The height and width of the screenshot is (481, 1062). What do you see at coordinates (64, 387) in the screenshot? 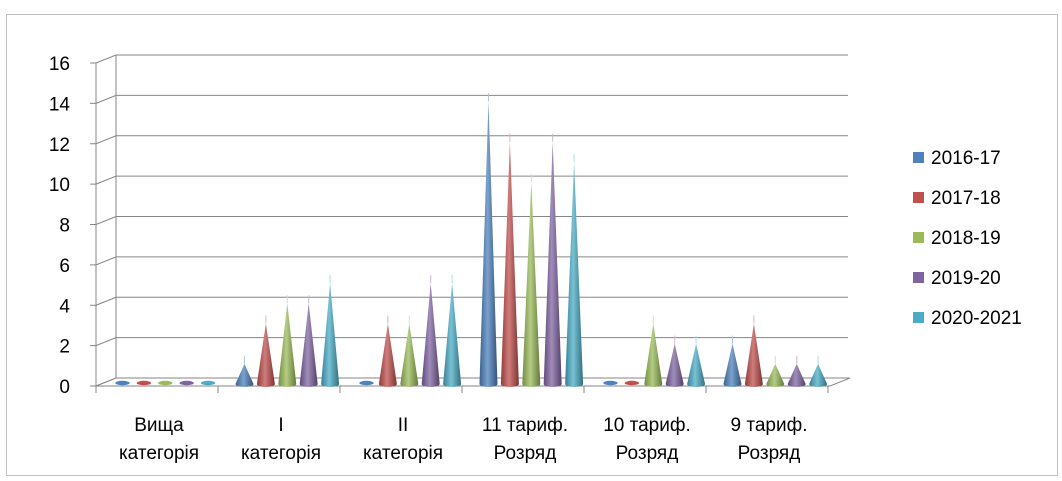
I see `y-tick-label: 0` at bounding box center [64, 387].